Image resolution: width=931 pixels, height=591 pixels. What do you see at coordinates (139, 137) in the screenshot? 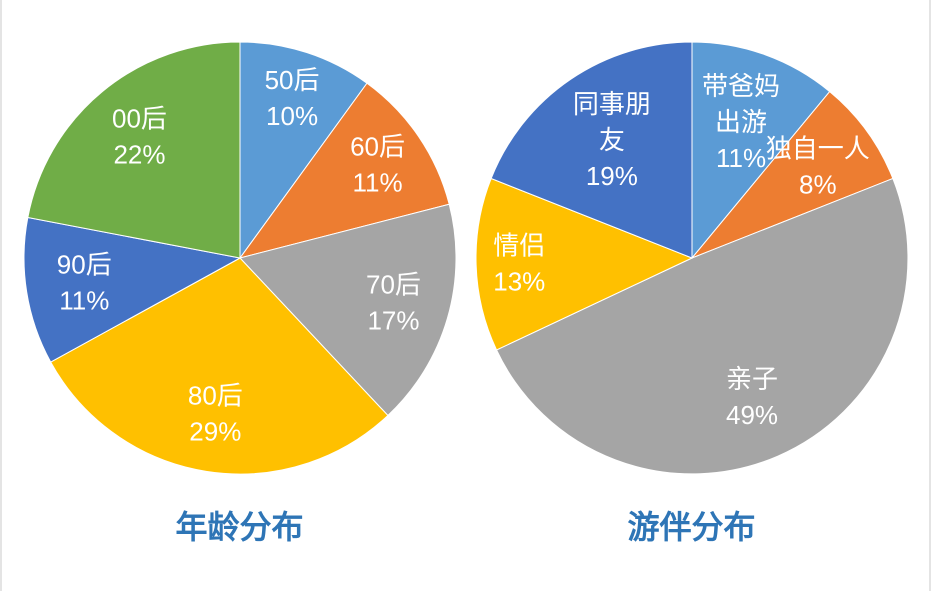
I see `pie-slice-label: 00后 22%` at bounding box center [139, 137].